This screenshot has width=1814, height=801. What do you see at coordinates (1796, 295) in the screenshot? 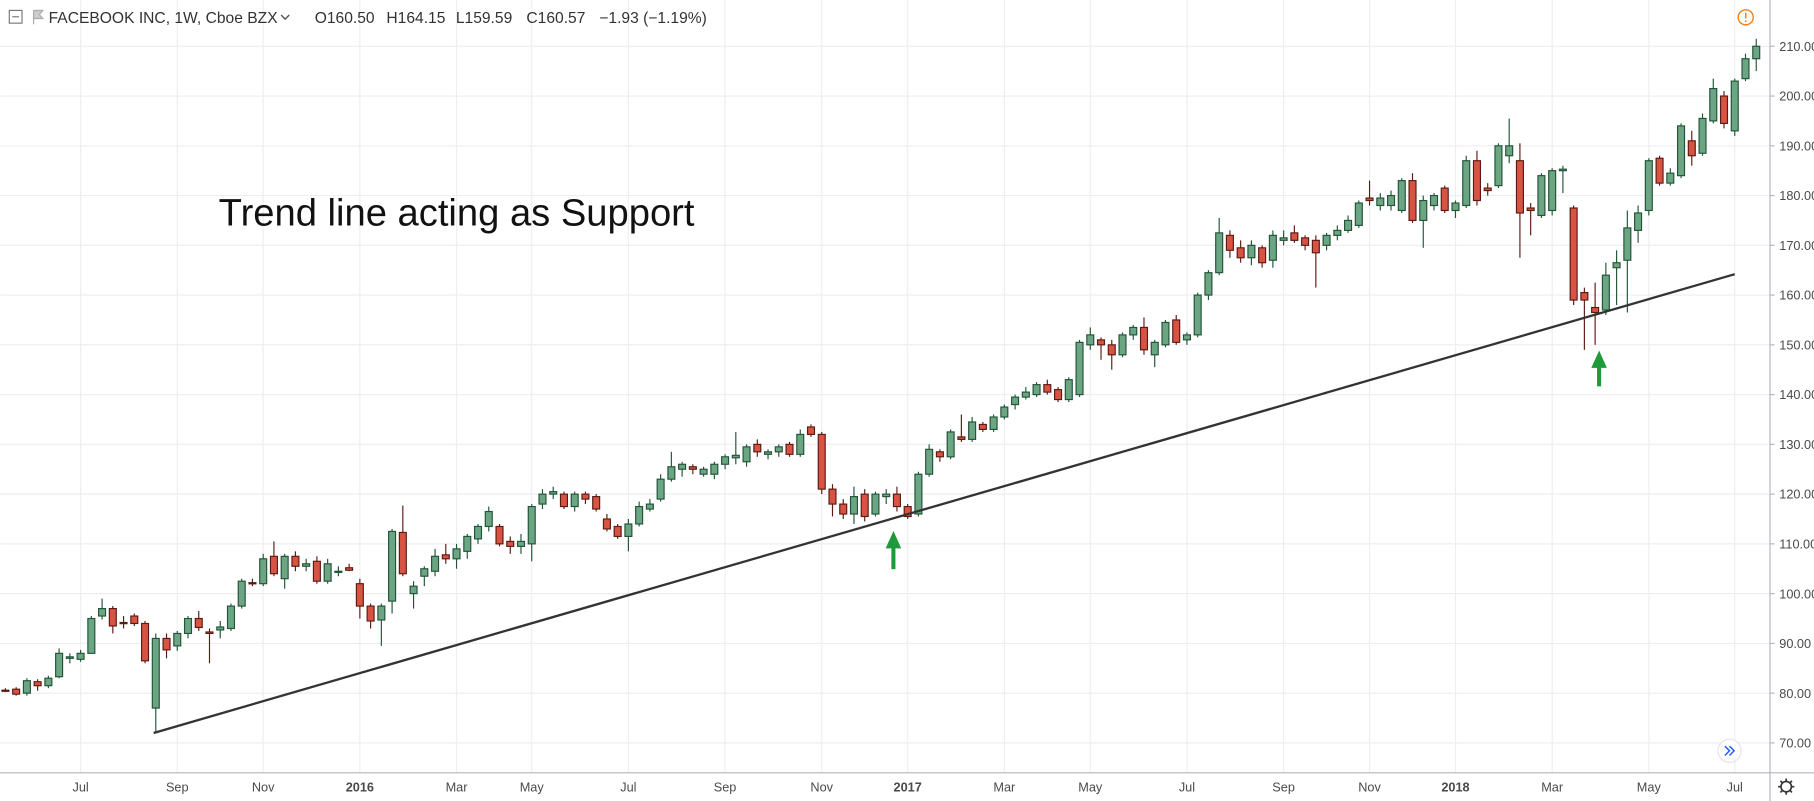
I see `y-tick-label: 160.00` at bounding box center [1796, 295].